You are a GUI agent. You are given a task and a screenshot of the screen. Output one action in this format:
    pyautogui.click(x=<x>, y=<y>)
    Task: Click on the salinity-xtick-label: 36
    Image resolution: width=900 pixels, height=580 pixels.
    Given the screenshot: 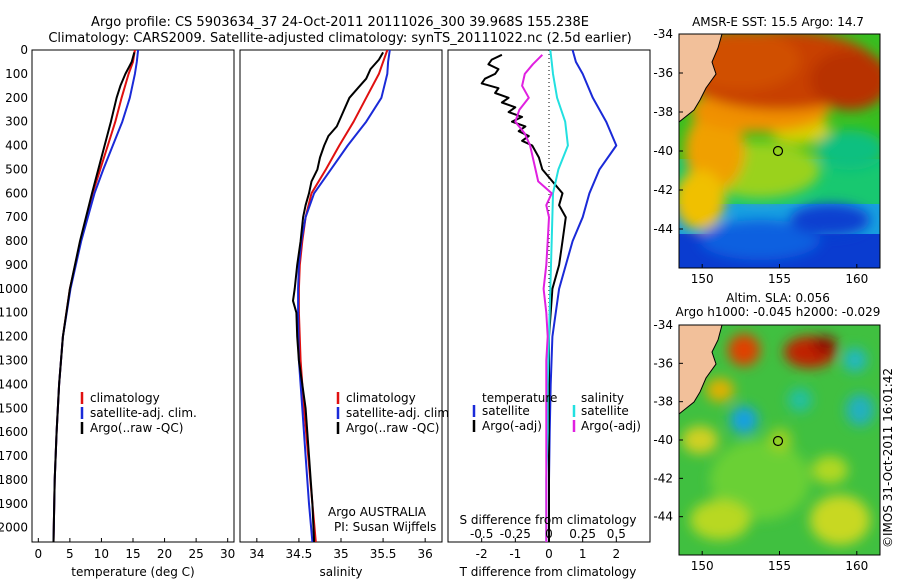 What is the action you would take?
    pyautogui.click(x=425, y=554)
    